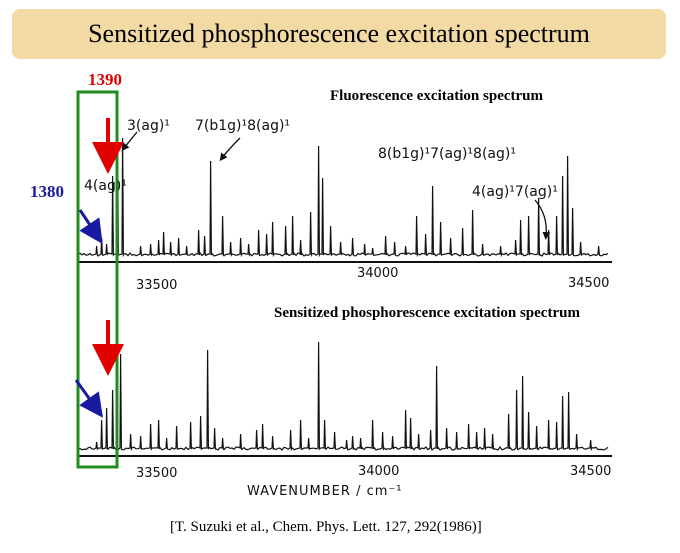  Describe the element at coordinates (47, 191) in the screenshot. I see `label-1380: 1380` at that location.